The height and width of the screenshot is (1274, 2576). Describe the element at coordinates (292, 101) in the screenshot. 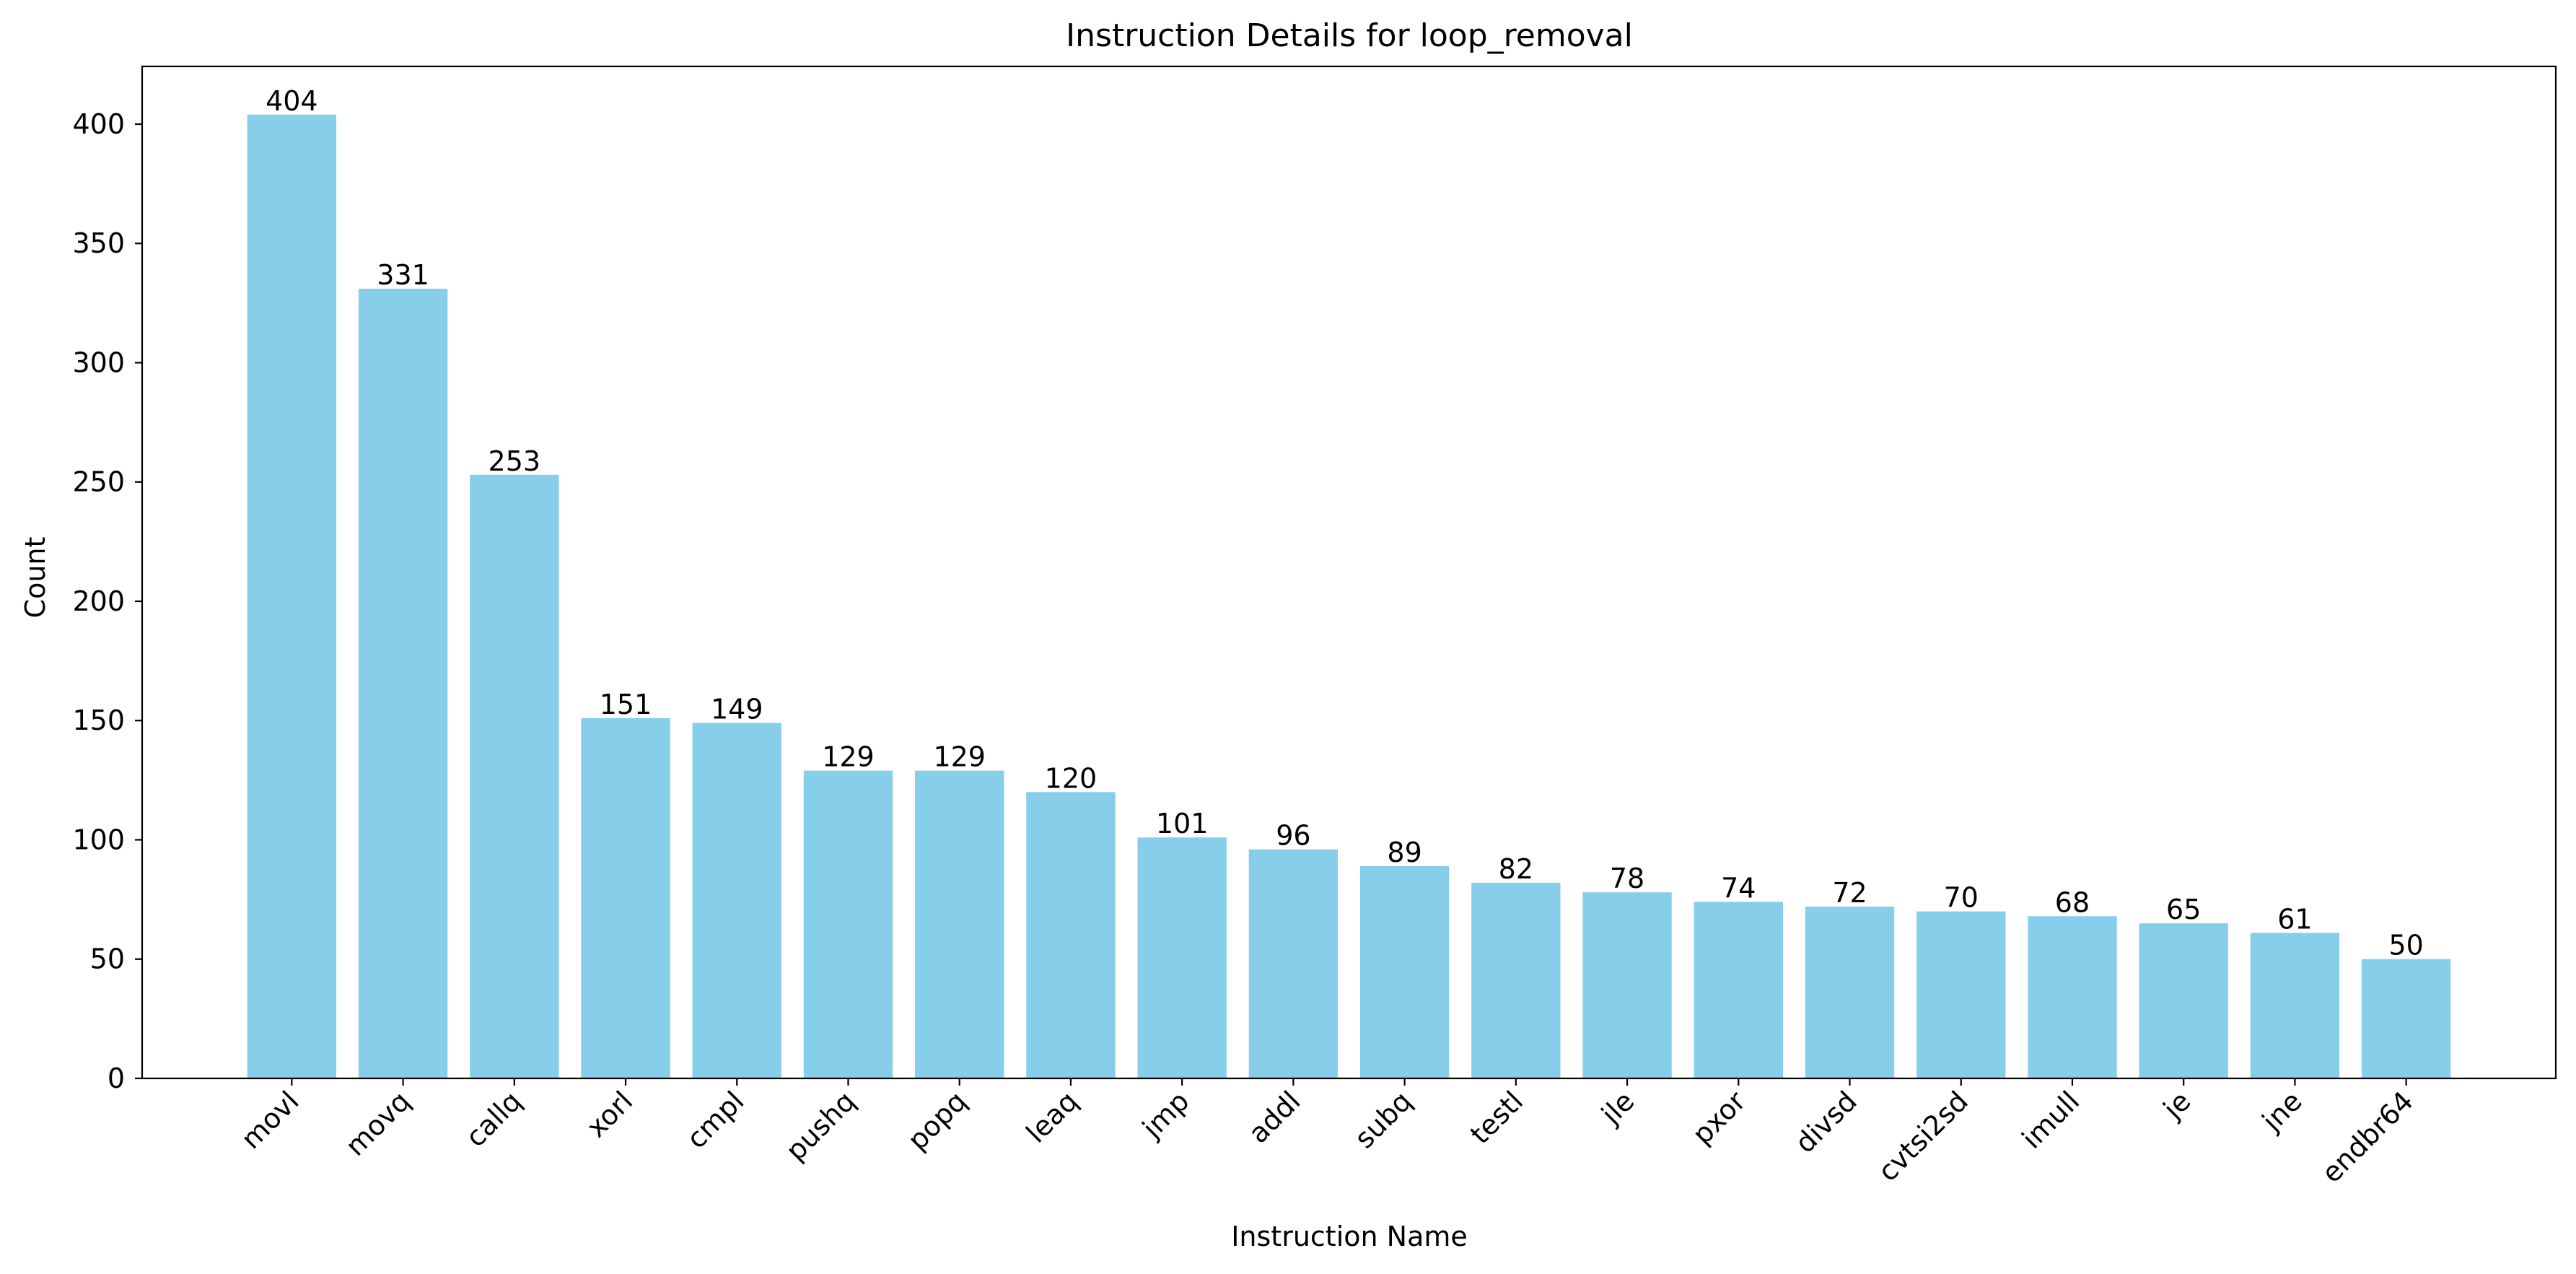

I see `bar-value-label-movl: 404` at that location.